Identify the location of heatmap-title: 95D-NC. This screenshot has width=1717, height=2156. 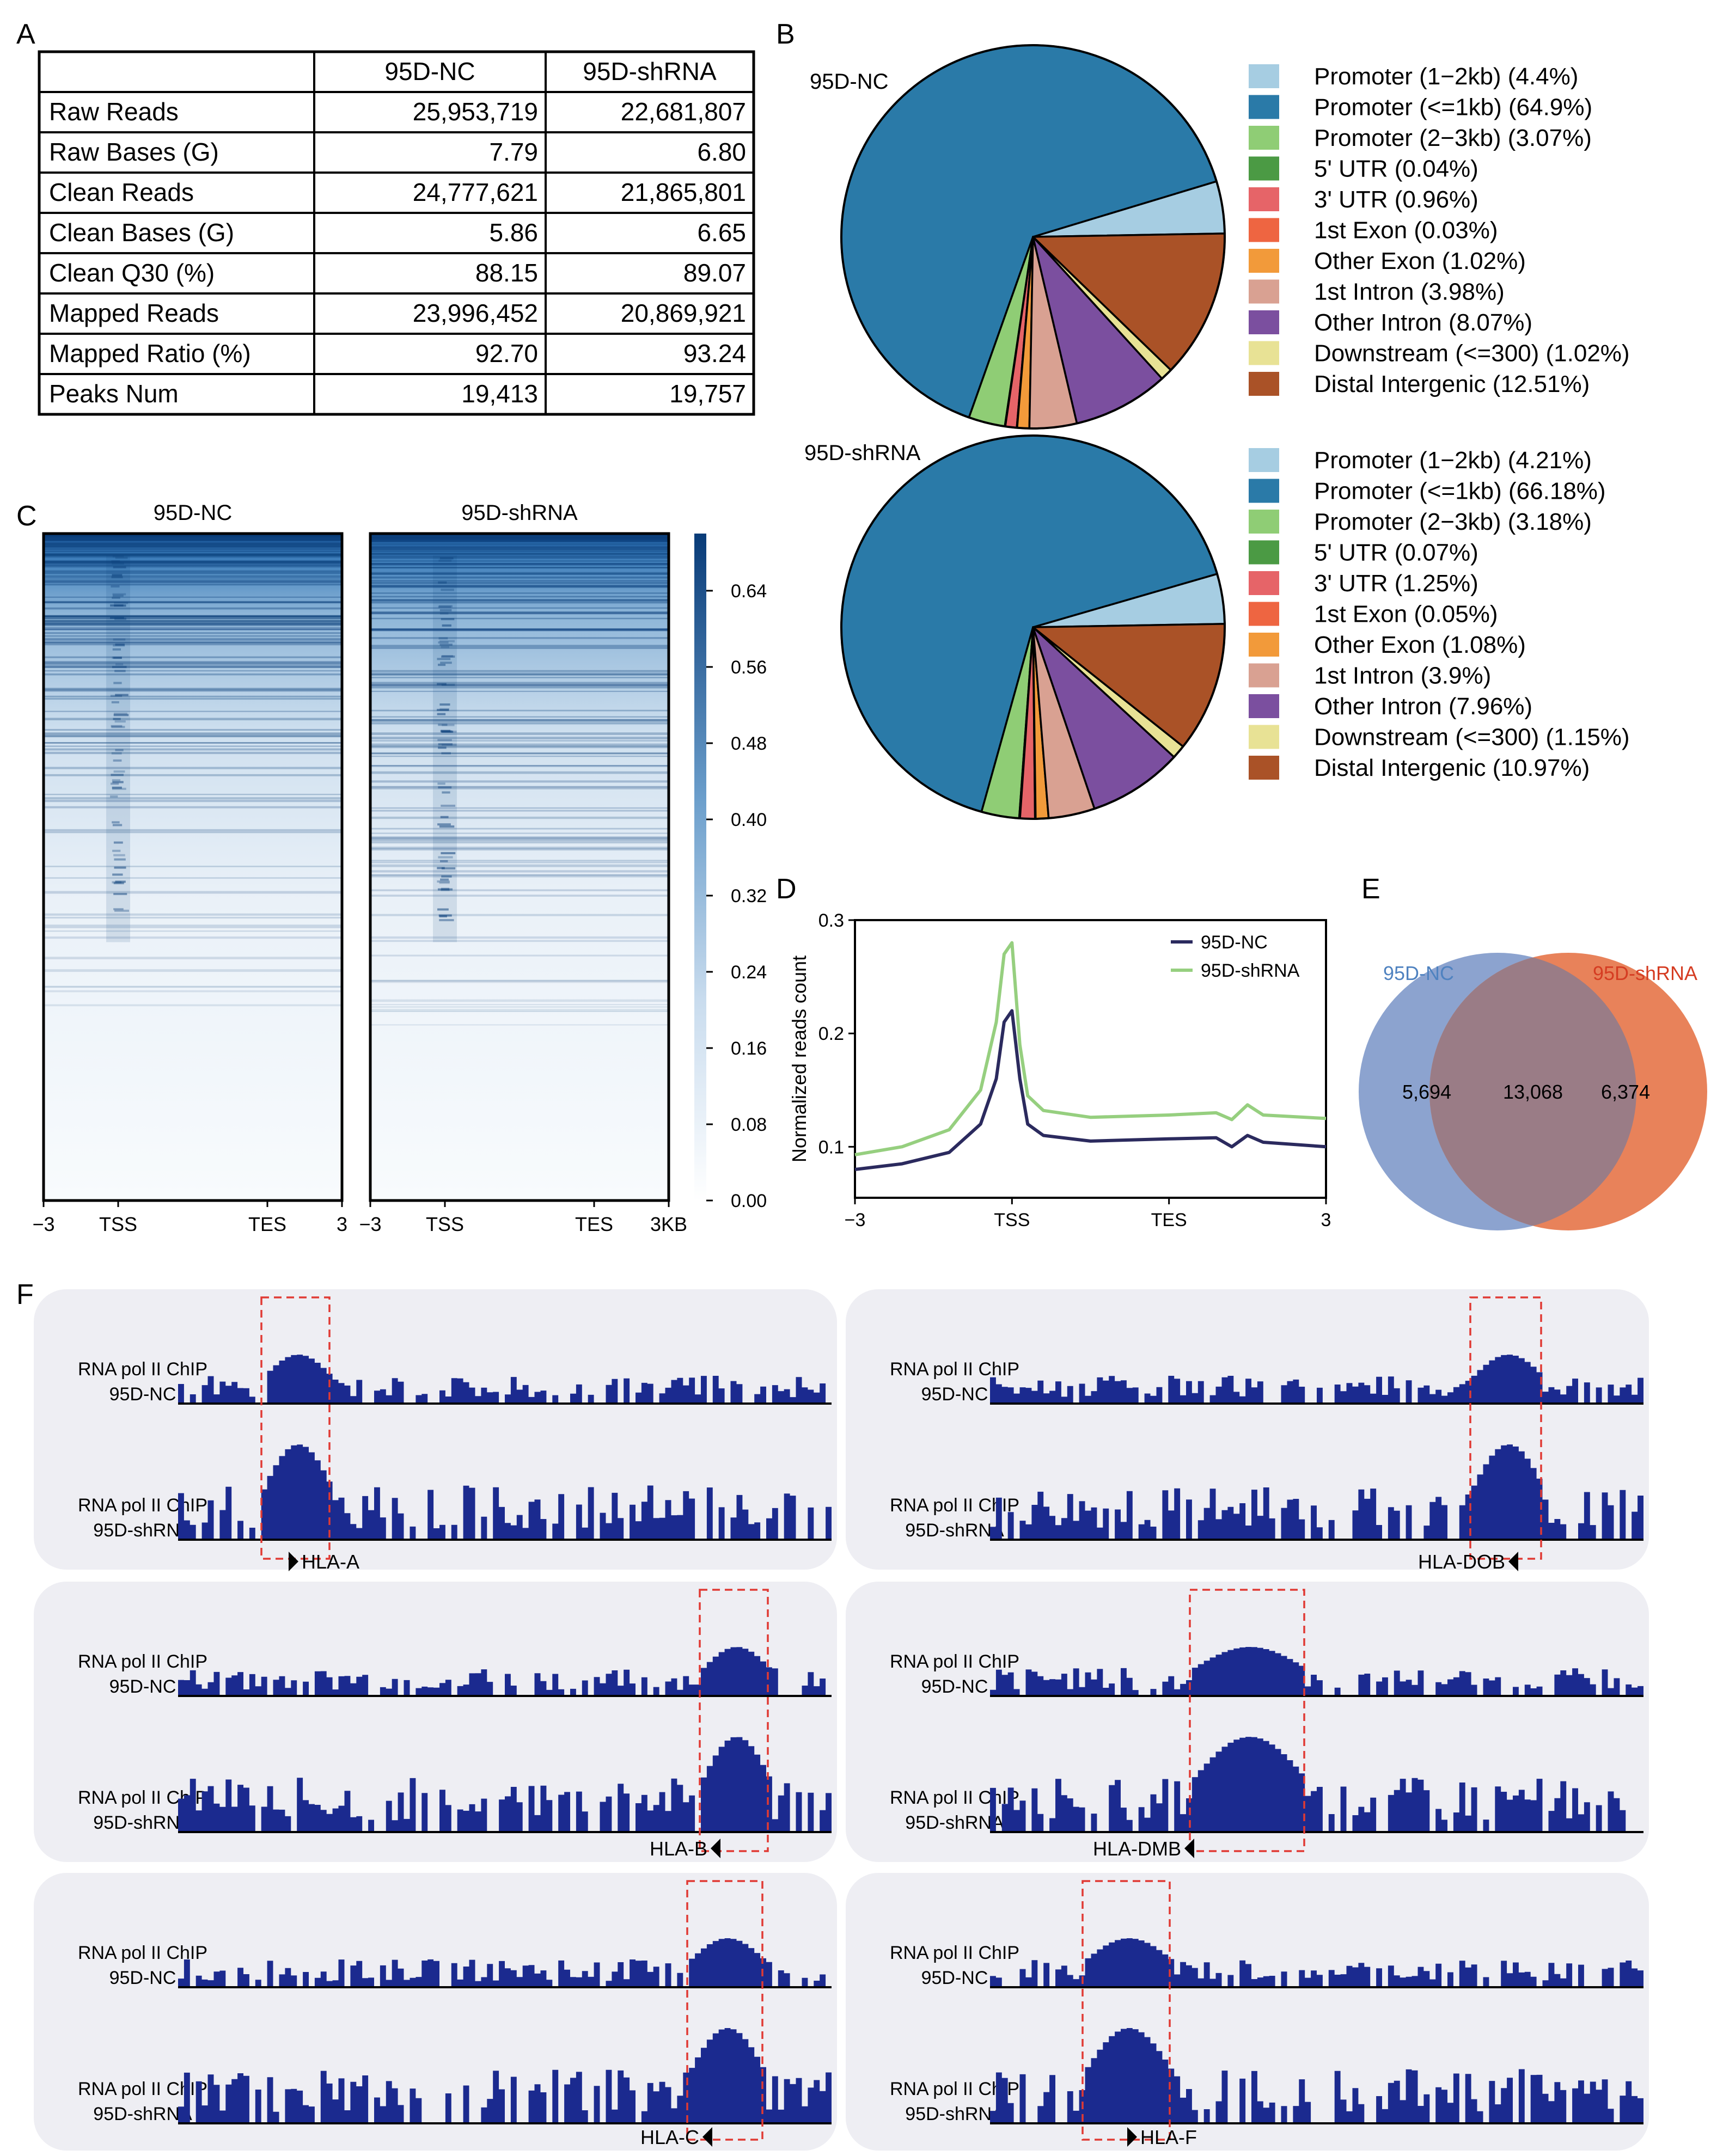
(193, 513).